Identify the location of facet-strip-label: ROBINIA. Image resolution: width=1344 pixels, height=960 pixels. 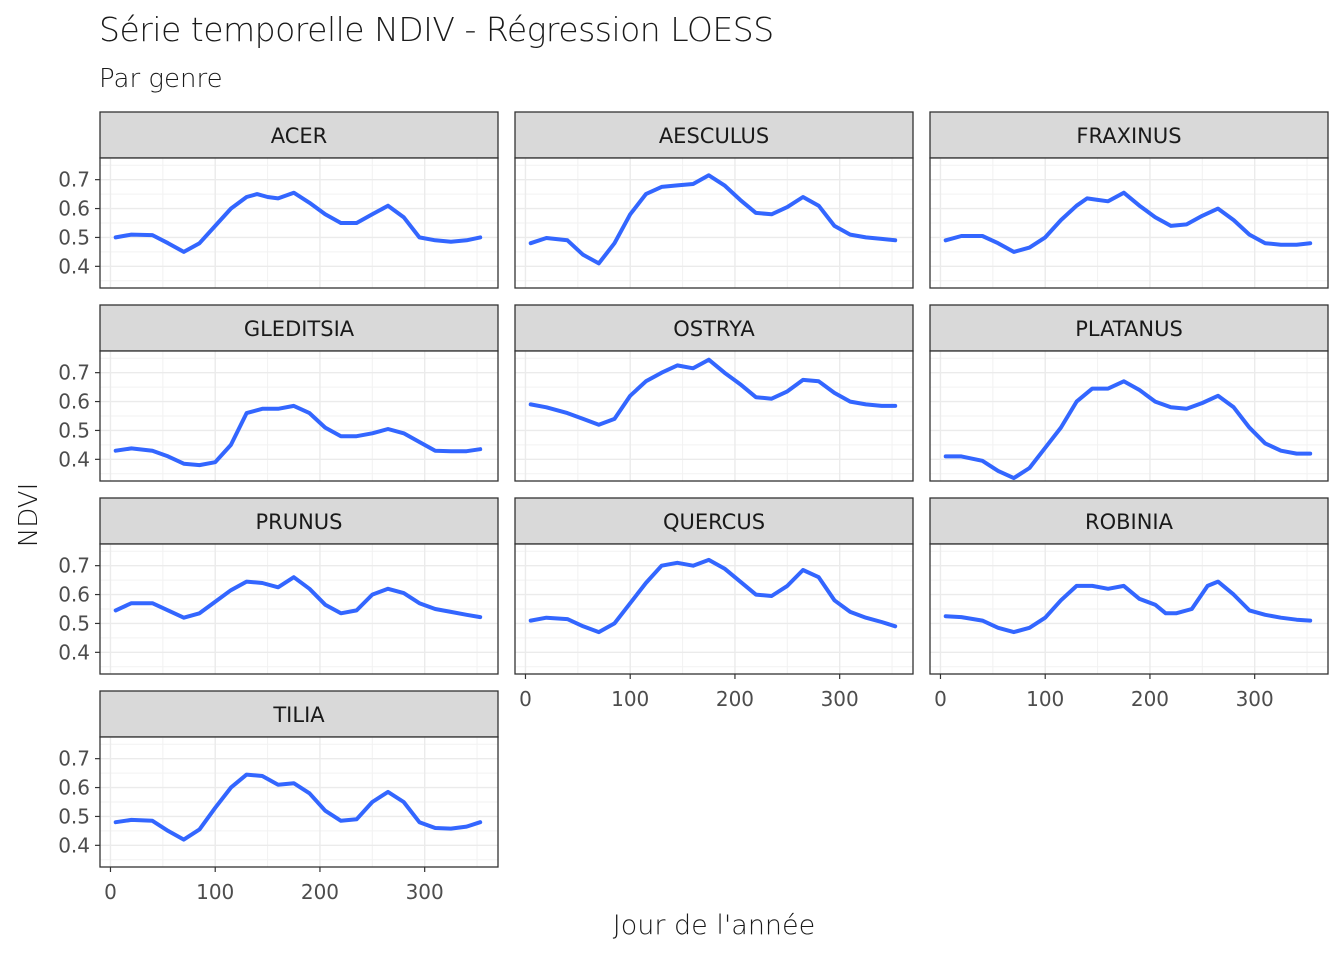
(1129, 522).